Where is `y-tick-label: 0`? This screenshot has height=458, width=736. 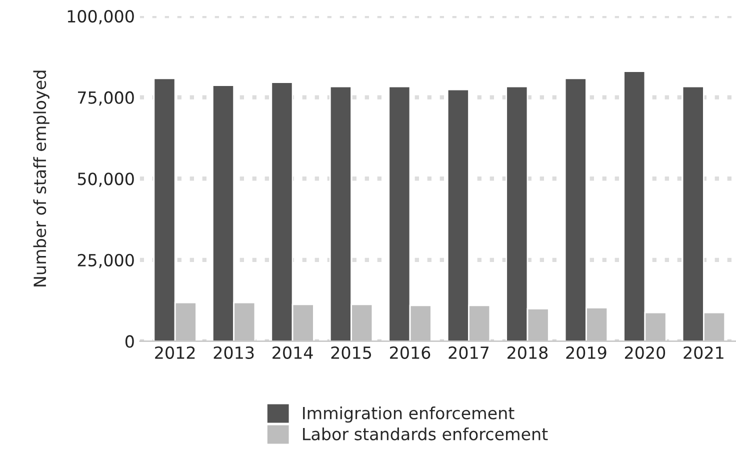
y-tick-label: 0 is located at coordinates (129, 341).